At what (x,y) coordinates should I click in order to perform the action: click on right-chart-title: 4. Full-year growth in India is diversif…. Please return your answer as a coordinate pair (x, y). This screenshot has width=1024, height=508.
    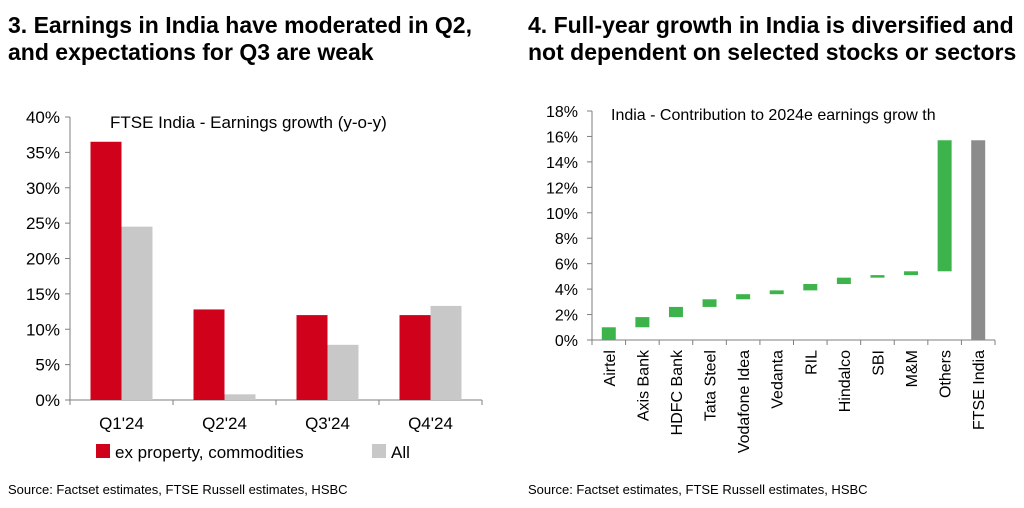
    Looking at the image, I should click on (772, 38).